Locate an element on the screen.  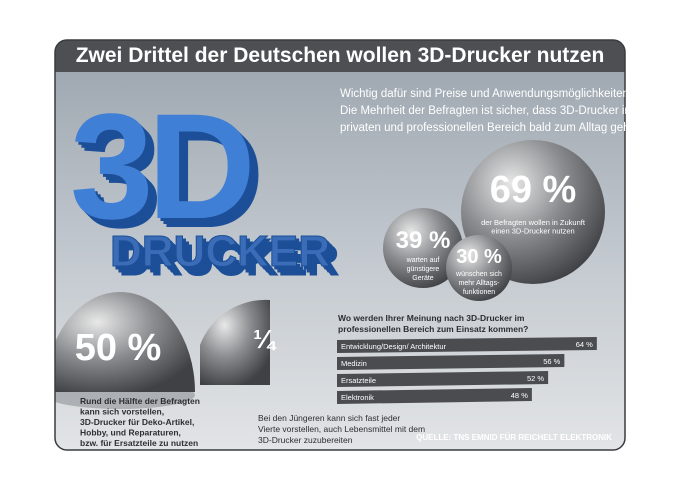
half-text: bzw. für Ersatzteile zu nutzen is located at coordinates (139, 443).